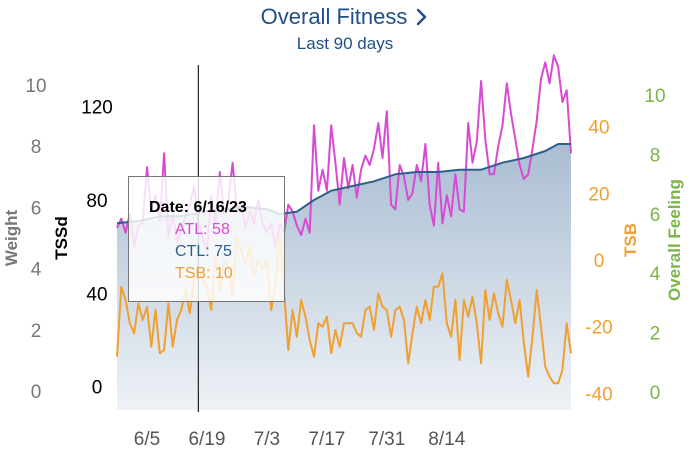 The width and height of the screenshot is (690, 455). I want to click on feeling-tick-label: 8, so click(655, 155).